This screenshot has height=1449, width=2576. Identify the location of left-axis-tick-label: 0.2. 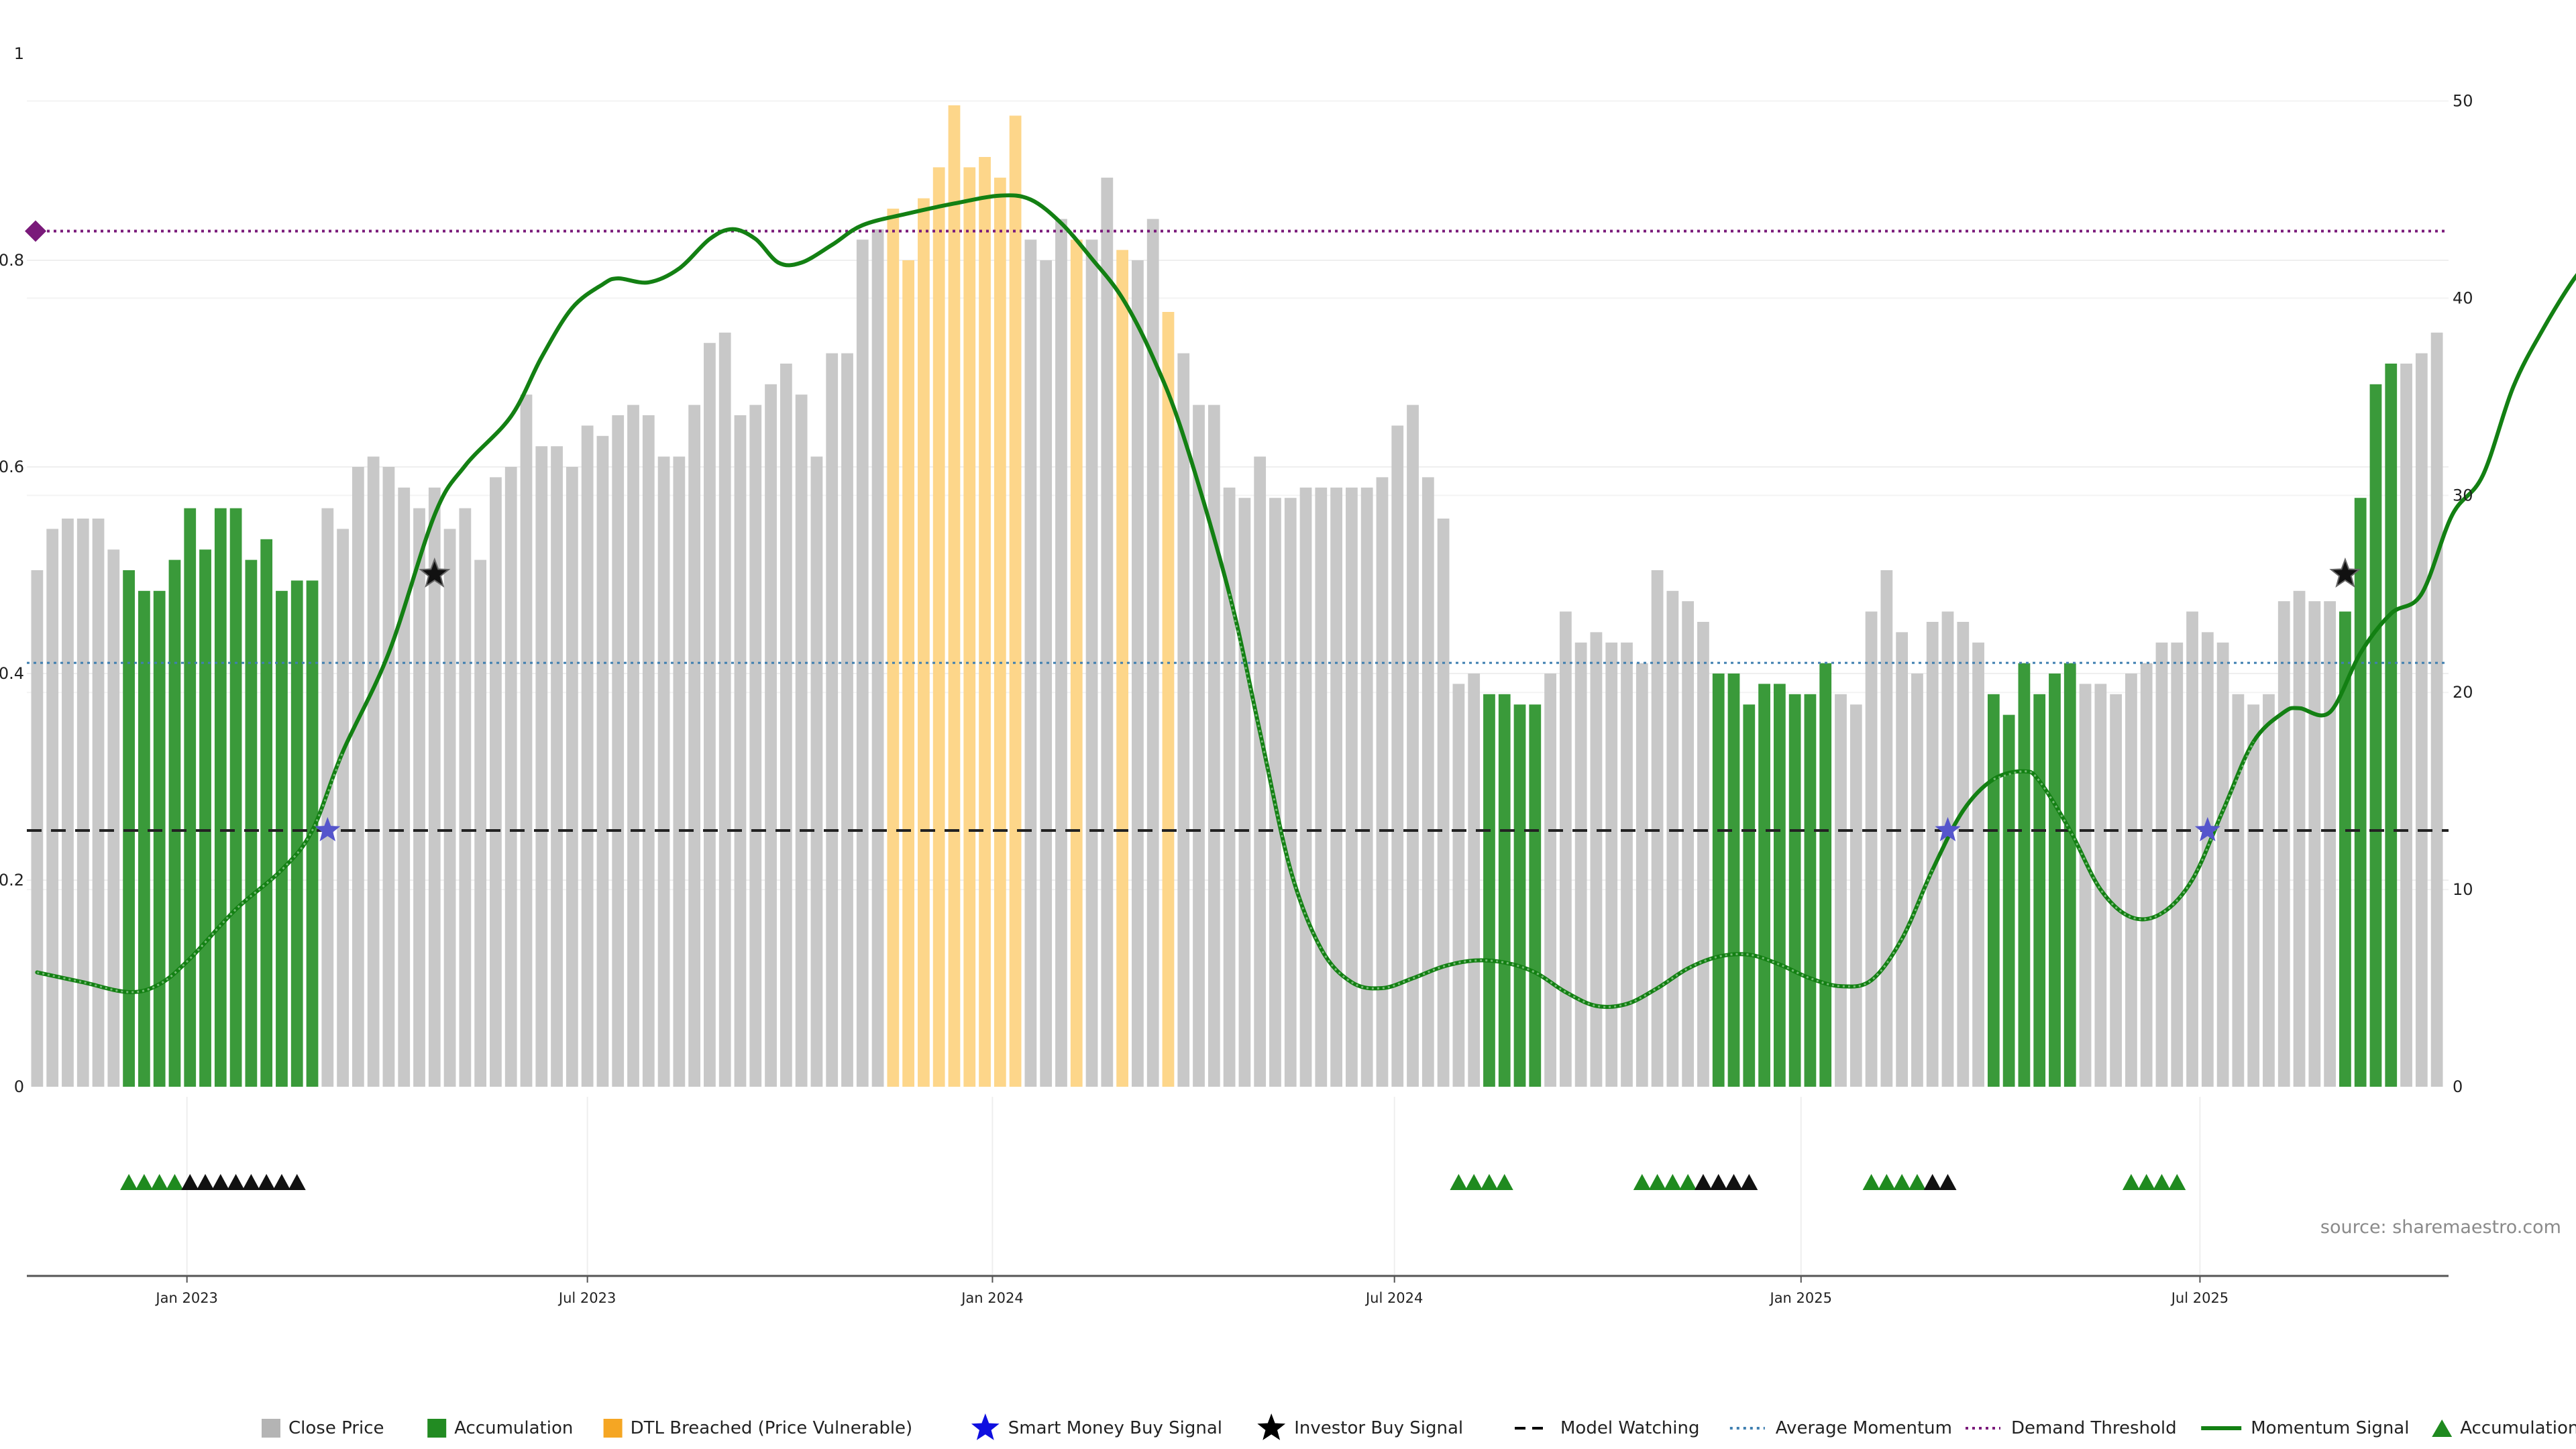
(12, 880).